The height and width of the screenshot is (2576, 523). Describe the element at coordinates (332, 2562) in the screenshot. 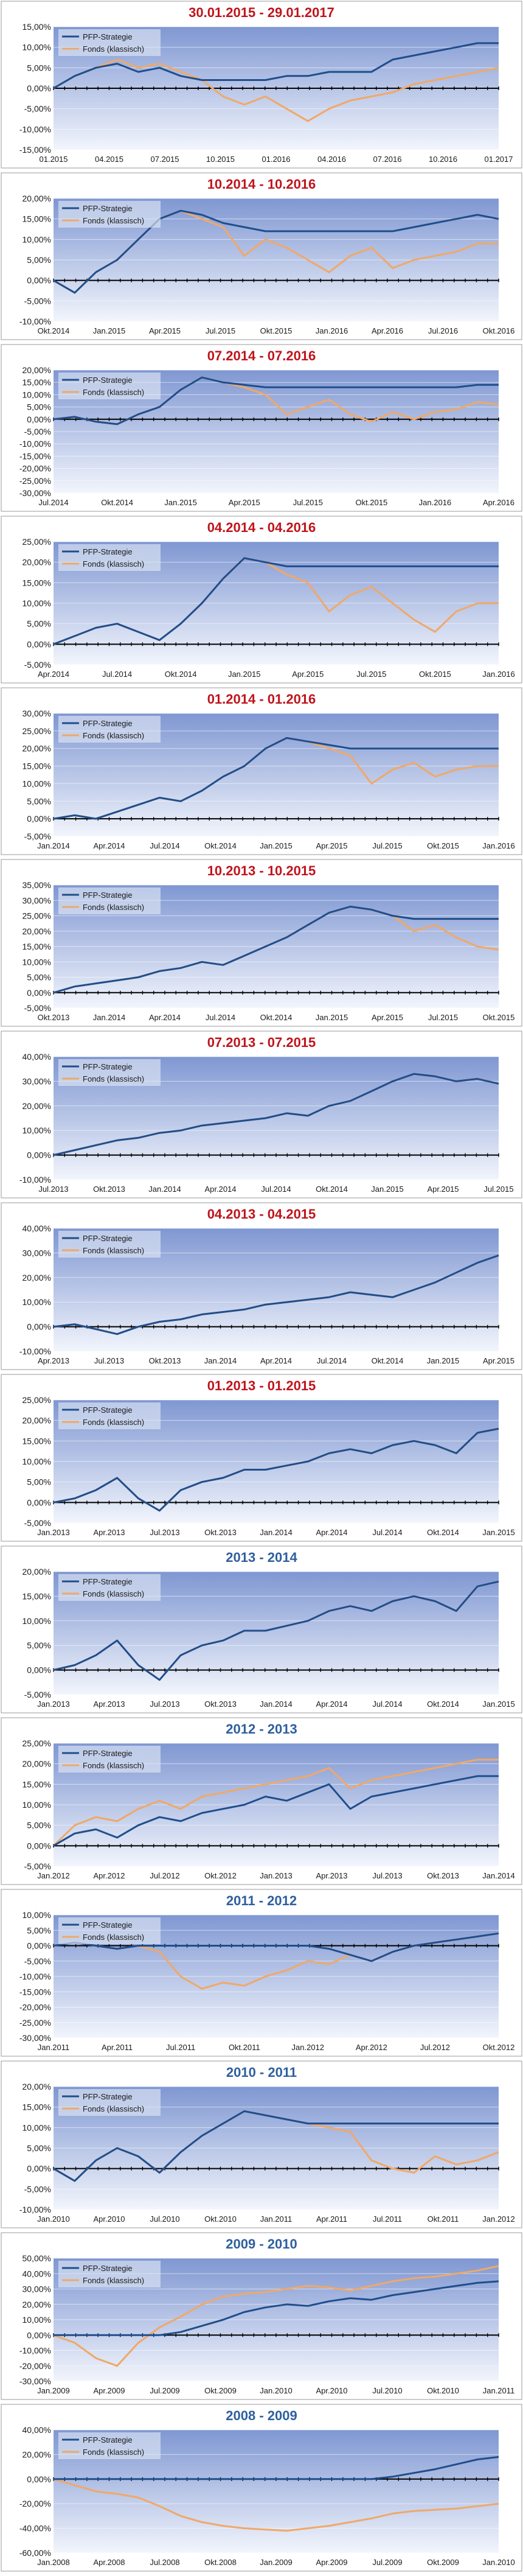

I see `x-tick-label: Apr.2009` at that location.